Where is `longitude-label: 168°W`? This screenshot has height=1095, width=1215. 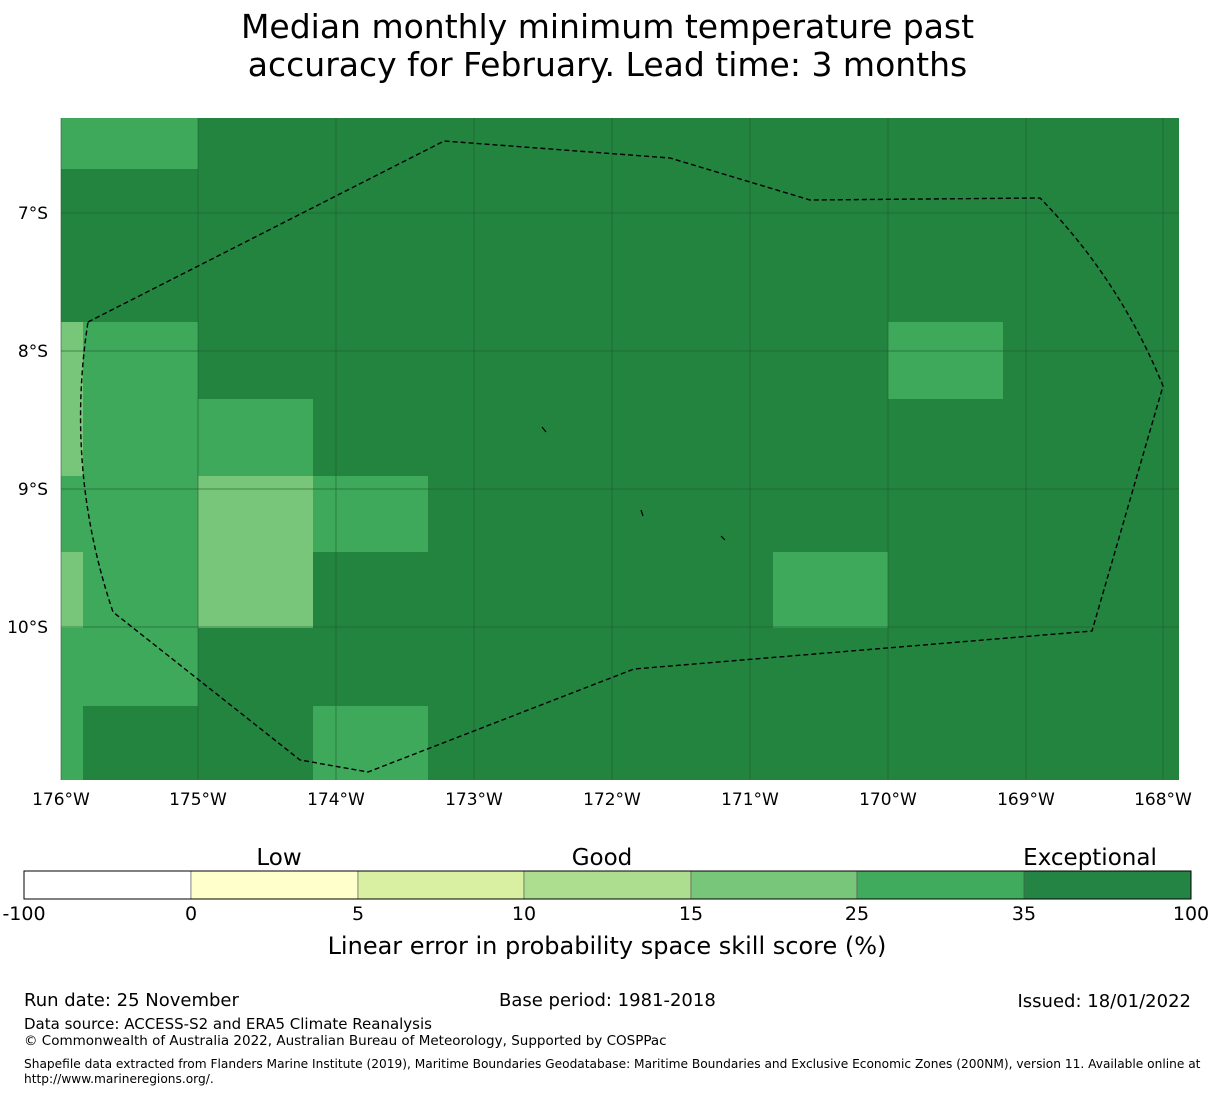
longitude-label: 168°W is located at coordinates (1163, 800).